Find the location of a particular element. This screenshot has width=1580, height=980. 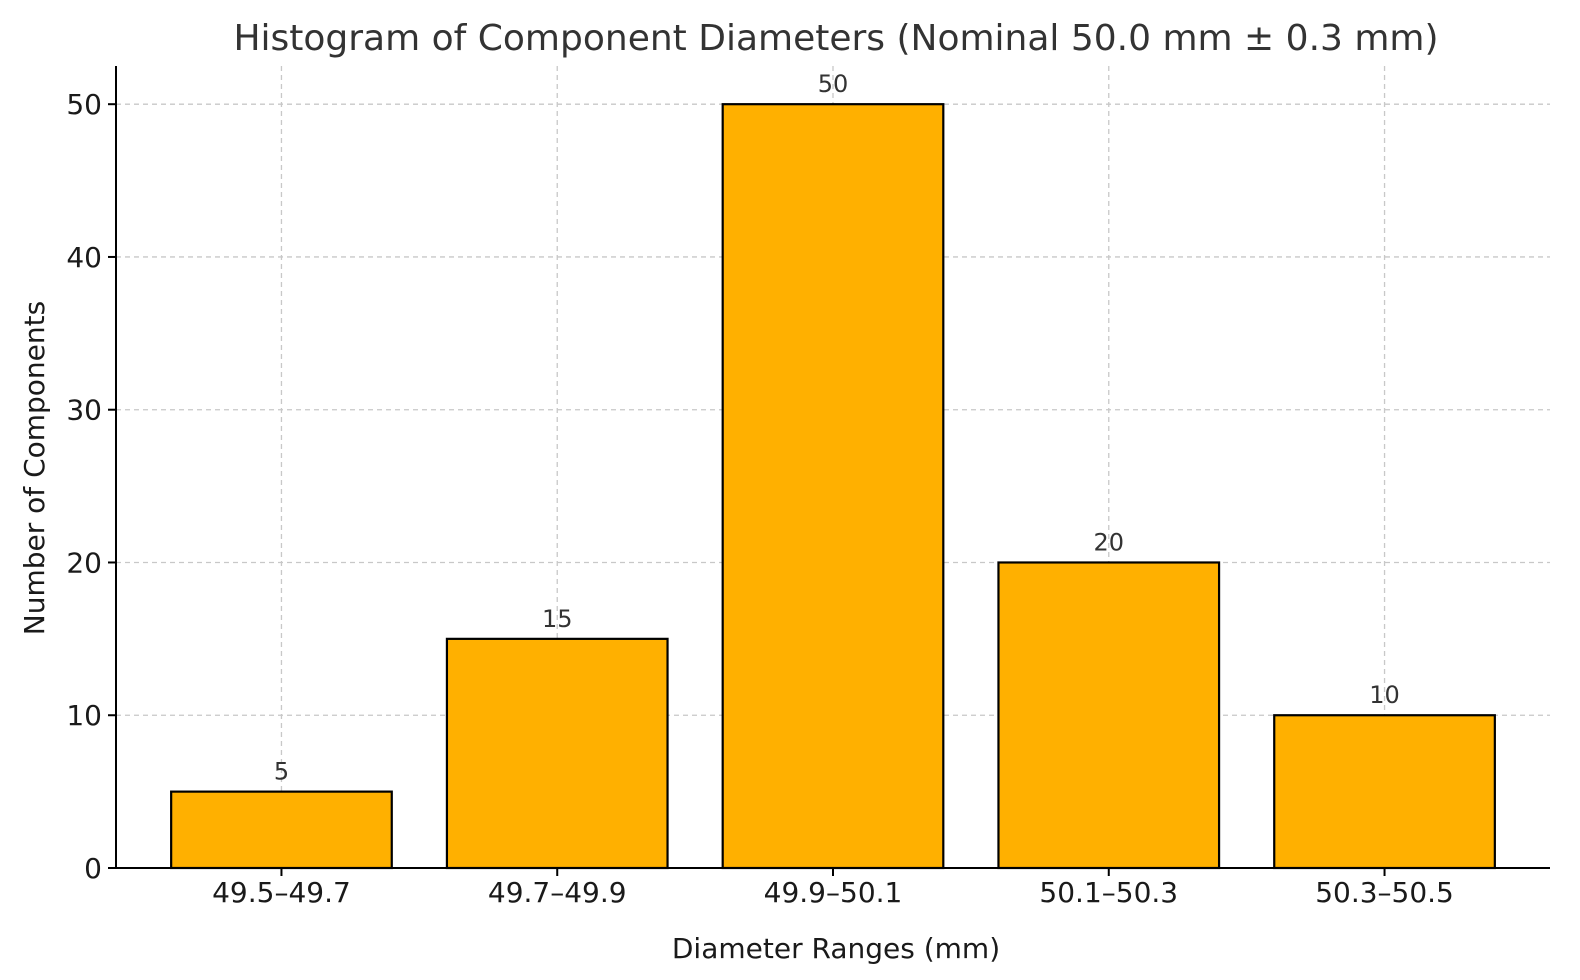

data-label: 50 is located at coordinates (833, 84).